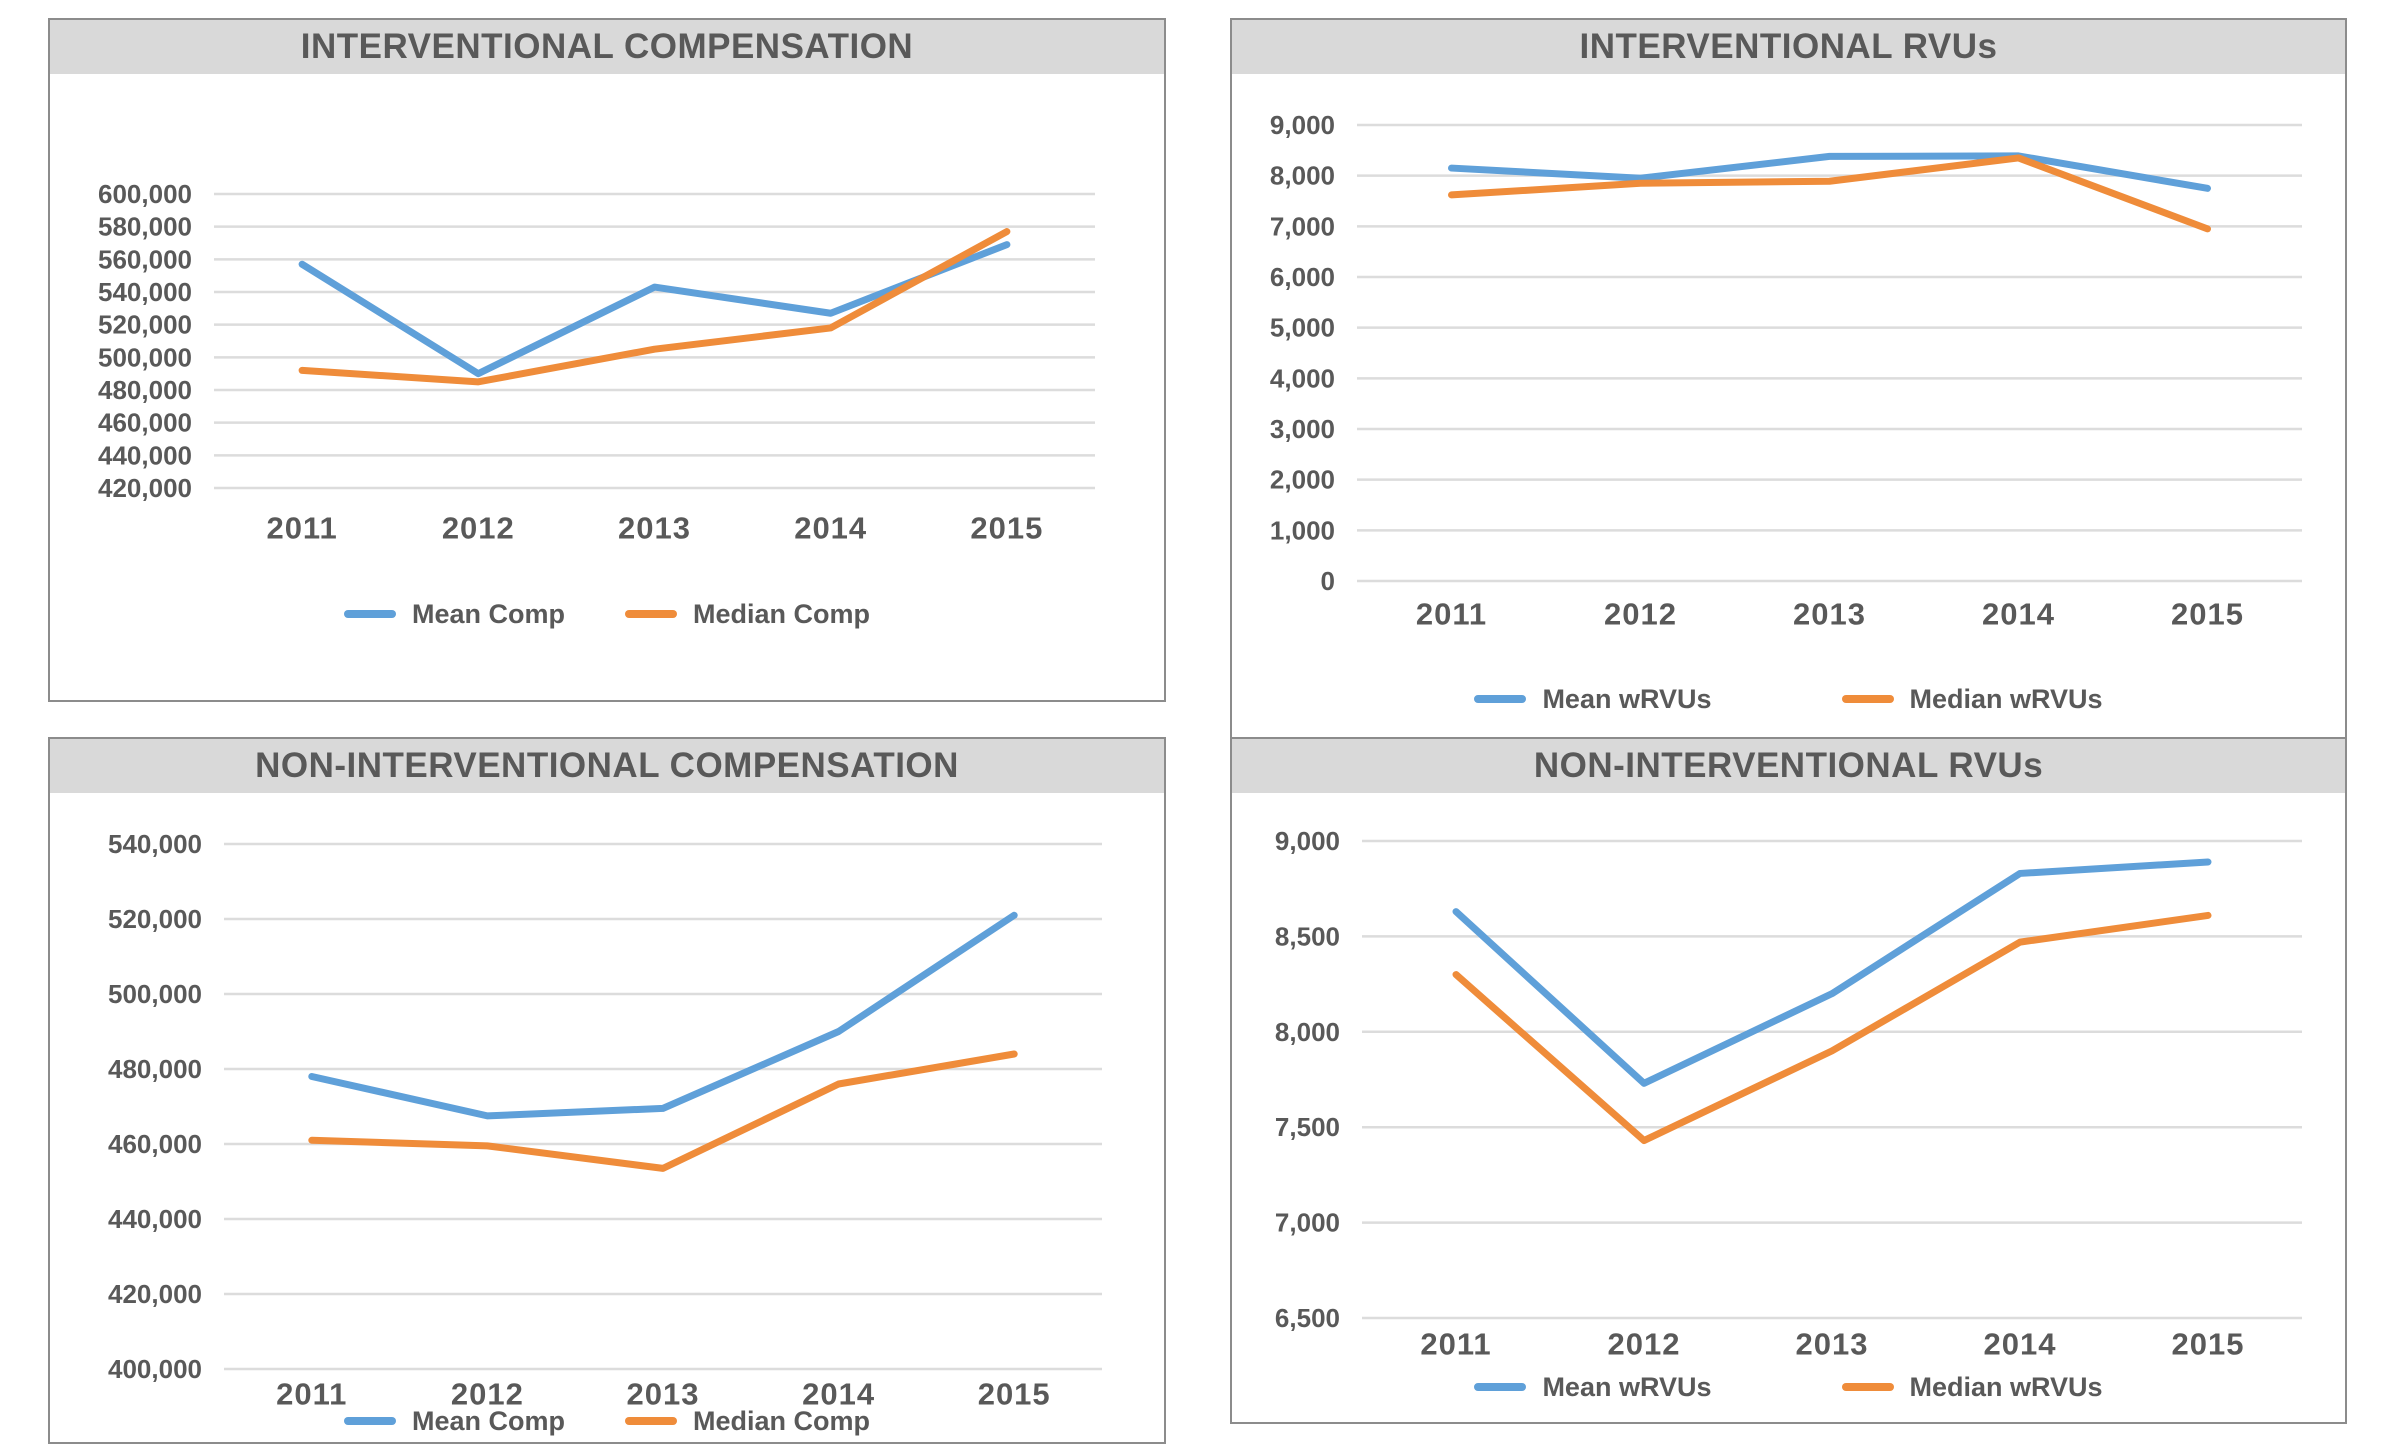 This screenshot has height=1451, width=2383. I want to click on svg-text: 0, so click(1328, 581).